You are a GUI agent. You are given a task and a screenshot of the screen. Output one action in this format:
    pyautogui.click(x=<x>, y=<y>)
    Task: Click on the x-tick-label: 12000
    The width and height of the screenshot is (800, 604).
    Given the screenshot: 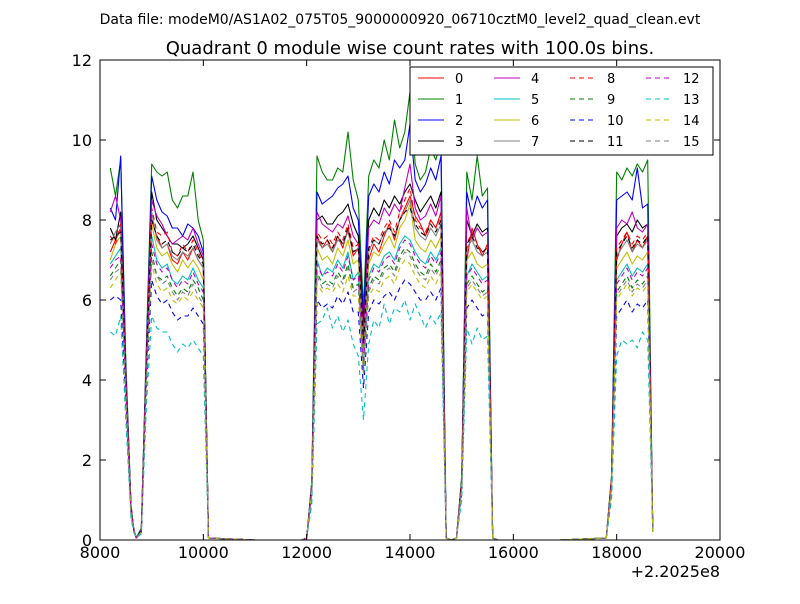 What is the action you would take?
    pyautogui.click(x=306, y=552)
    